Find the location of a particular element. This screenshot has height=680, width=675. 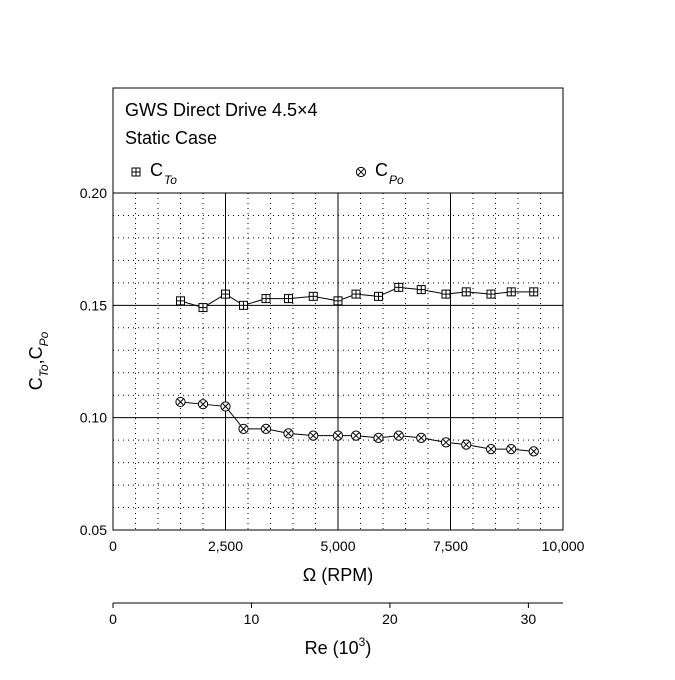

legend-marker-cpo is located at coordinates (361, 172).